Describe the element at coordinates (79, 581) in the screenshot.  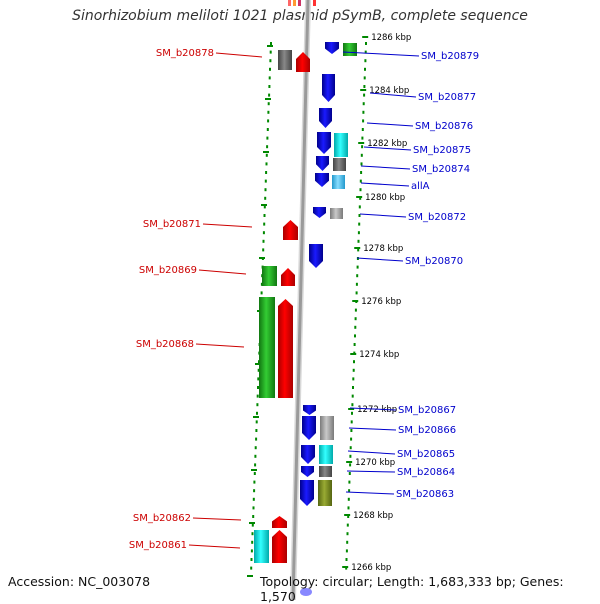
I see `accession-label: Accession: NC_003078` at that location.